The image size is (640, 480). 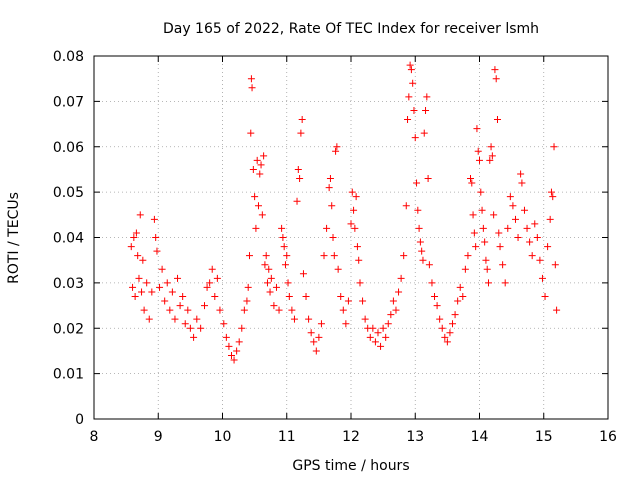 I want to click on y-tick-label: 0.06, so click(x=68, y=148).